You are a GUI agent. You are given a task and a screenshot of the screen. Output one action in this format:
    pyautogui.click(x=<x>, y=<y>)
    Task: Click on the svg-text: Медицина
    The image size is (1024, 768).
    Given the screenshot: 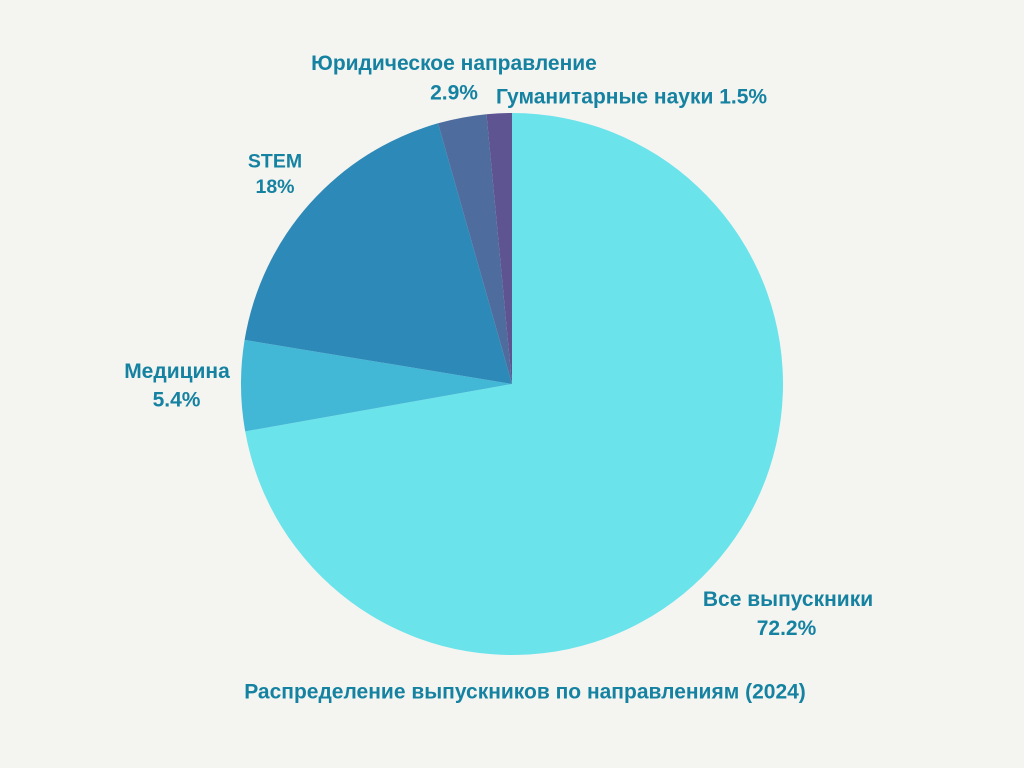 What is the action you would take?
    pyautogui.click(x=177, y=371)
    